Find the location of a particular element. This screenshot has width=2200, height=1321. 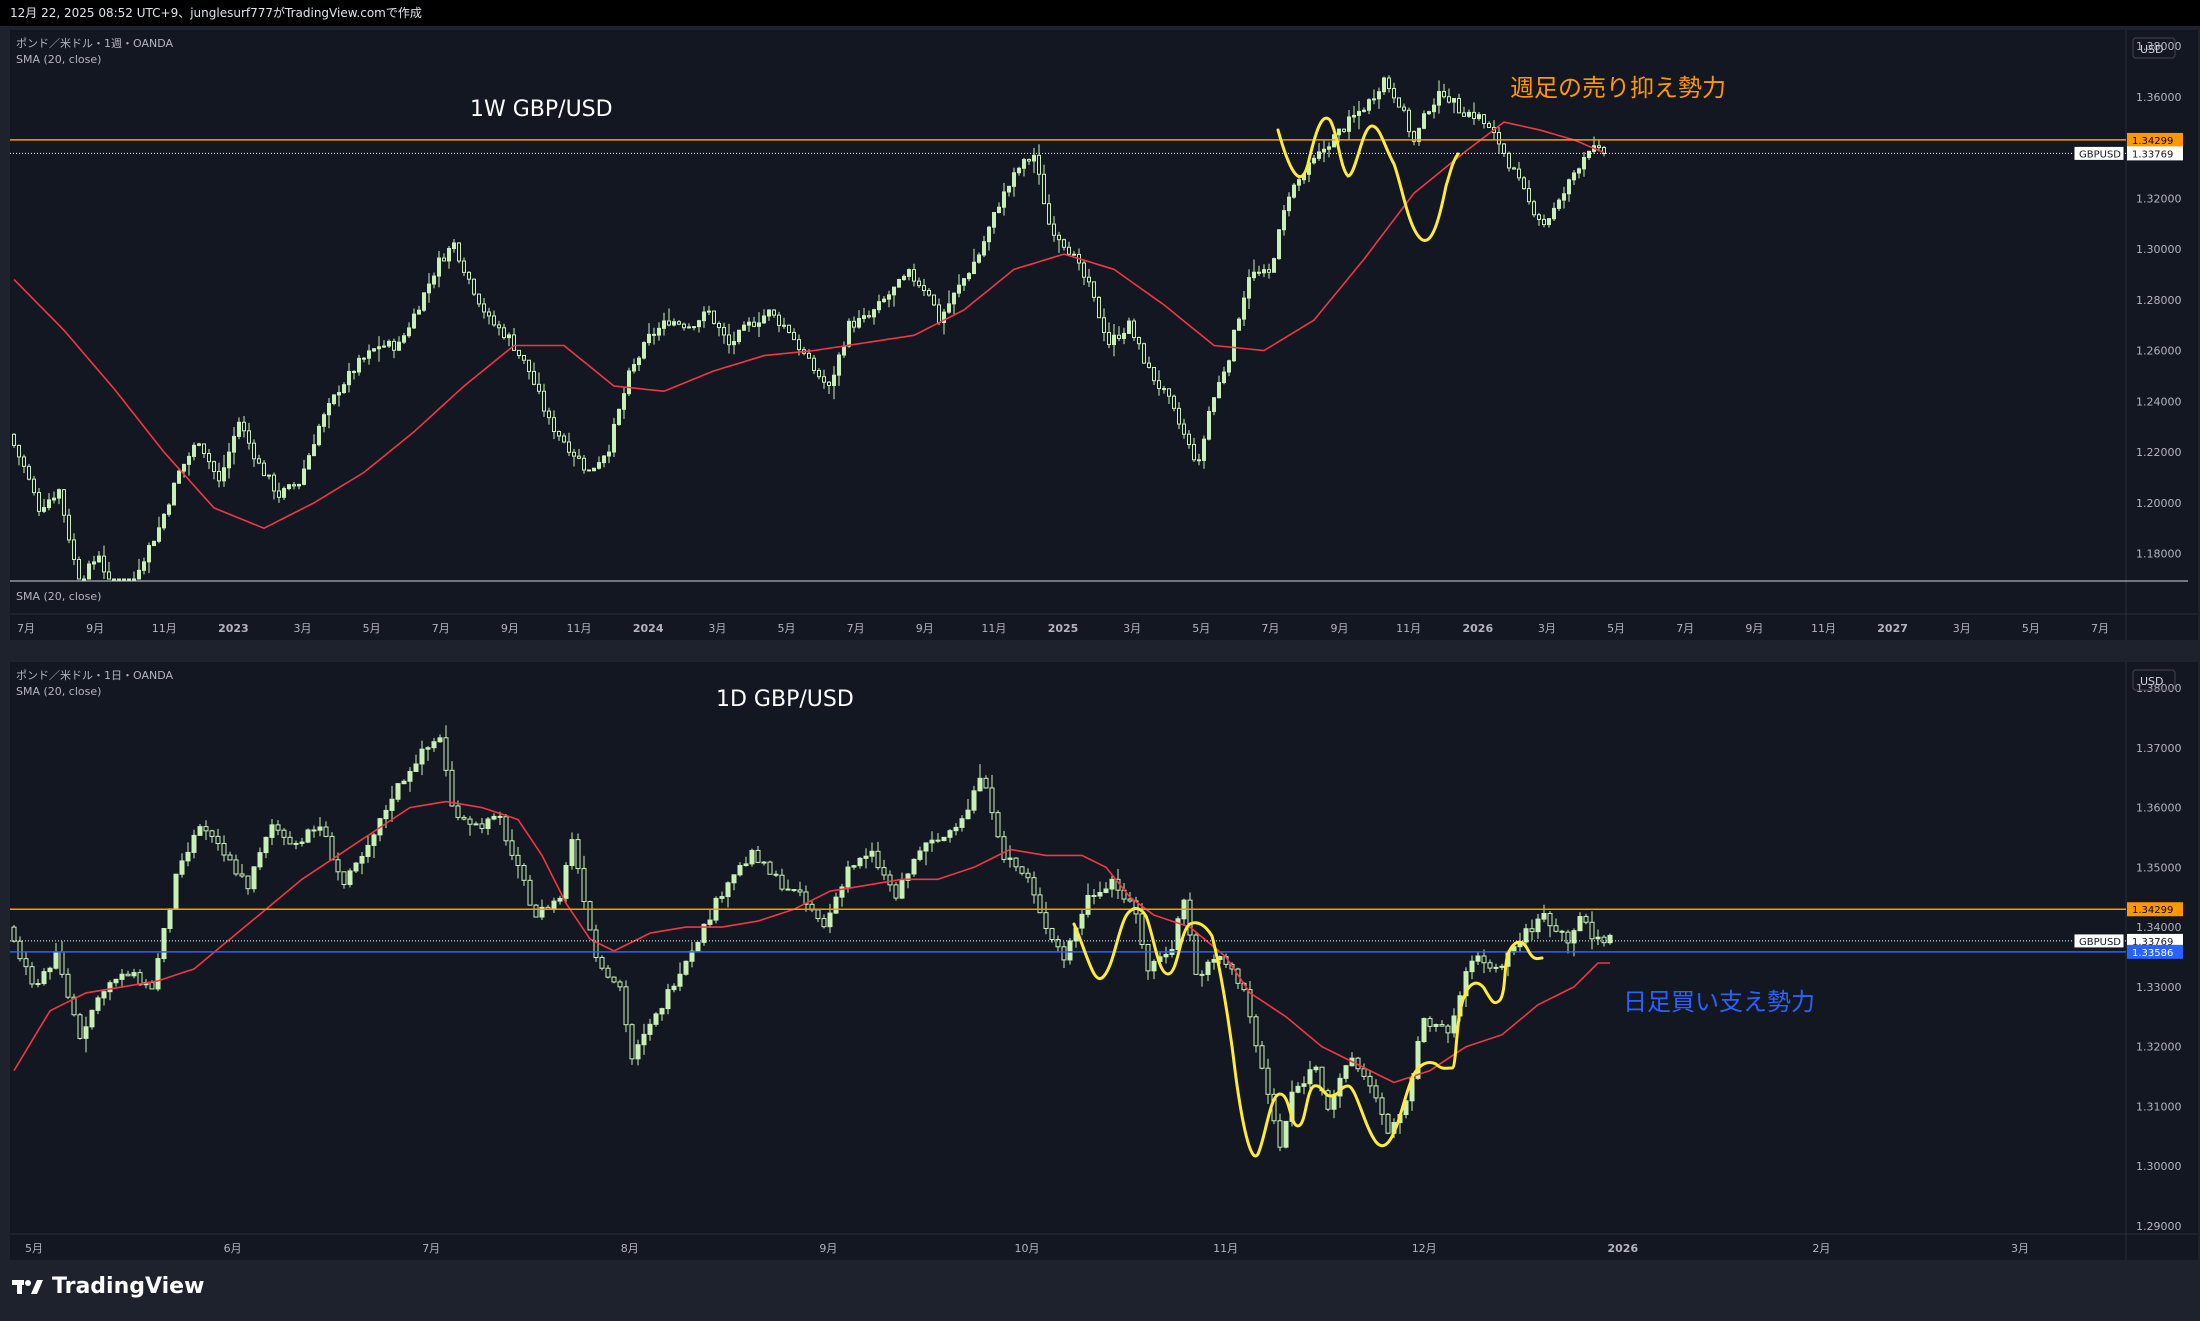

price-tick-label: 1.35000 is located at coordinates (2159, 867).